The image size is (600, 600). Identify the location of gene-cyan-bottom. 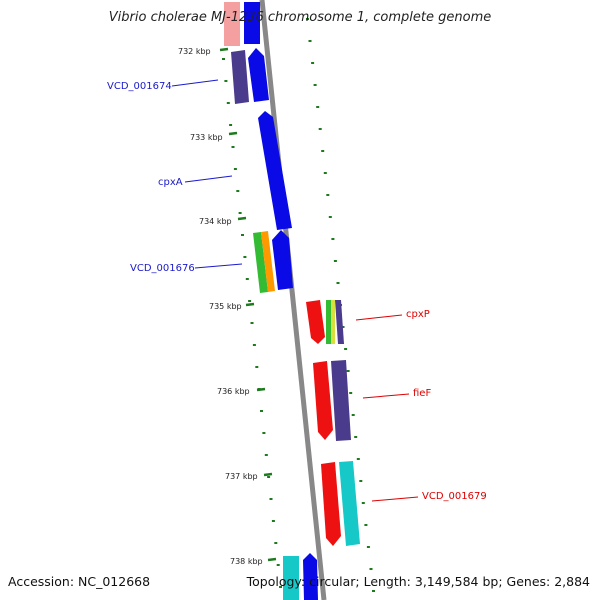
(291, 578).